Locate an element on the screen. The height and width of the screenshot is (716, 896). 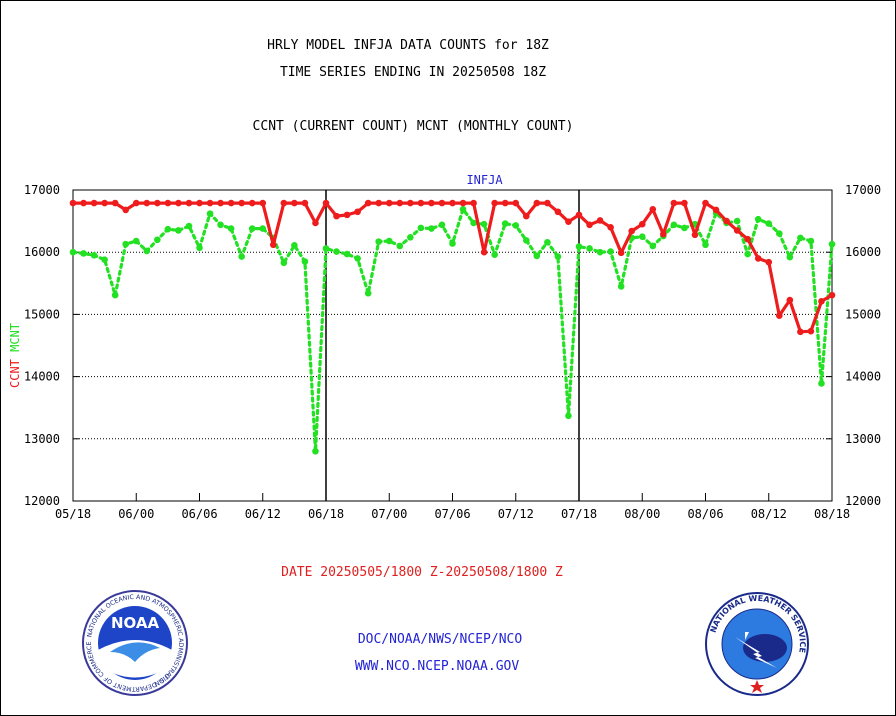
x-tick-label: 08/12 is located at coordinates (769, 514).